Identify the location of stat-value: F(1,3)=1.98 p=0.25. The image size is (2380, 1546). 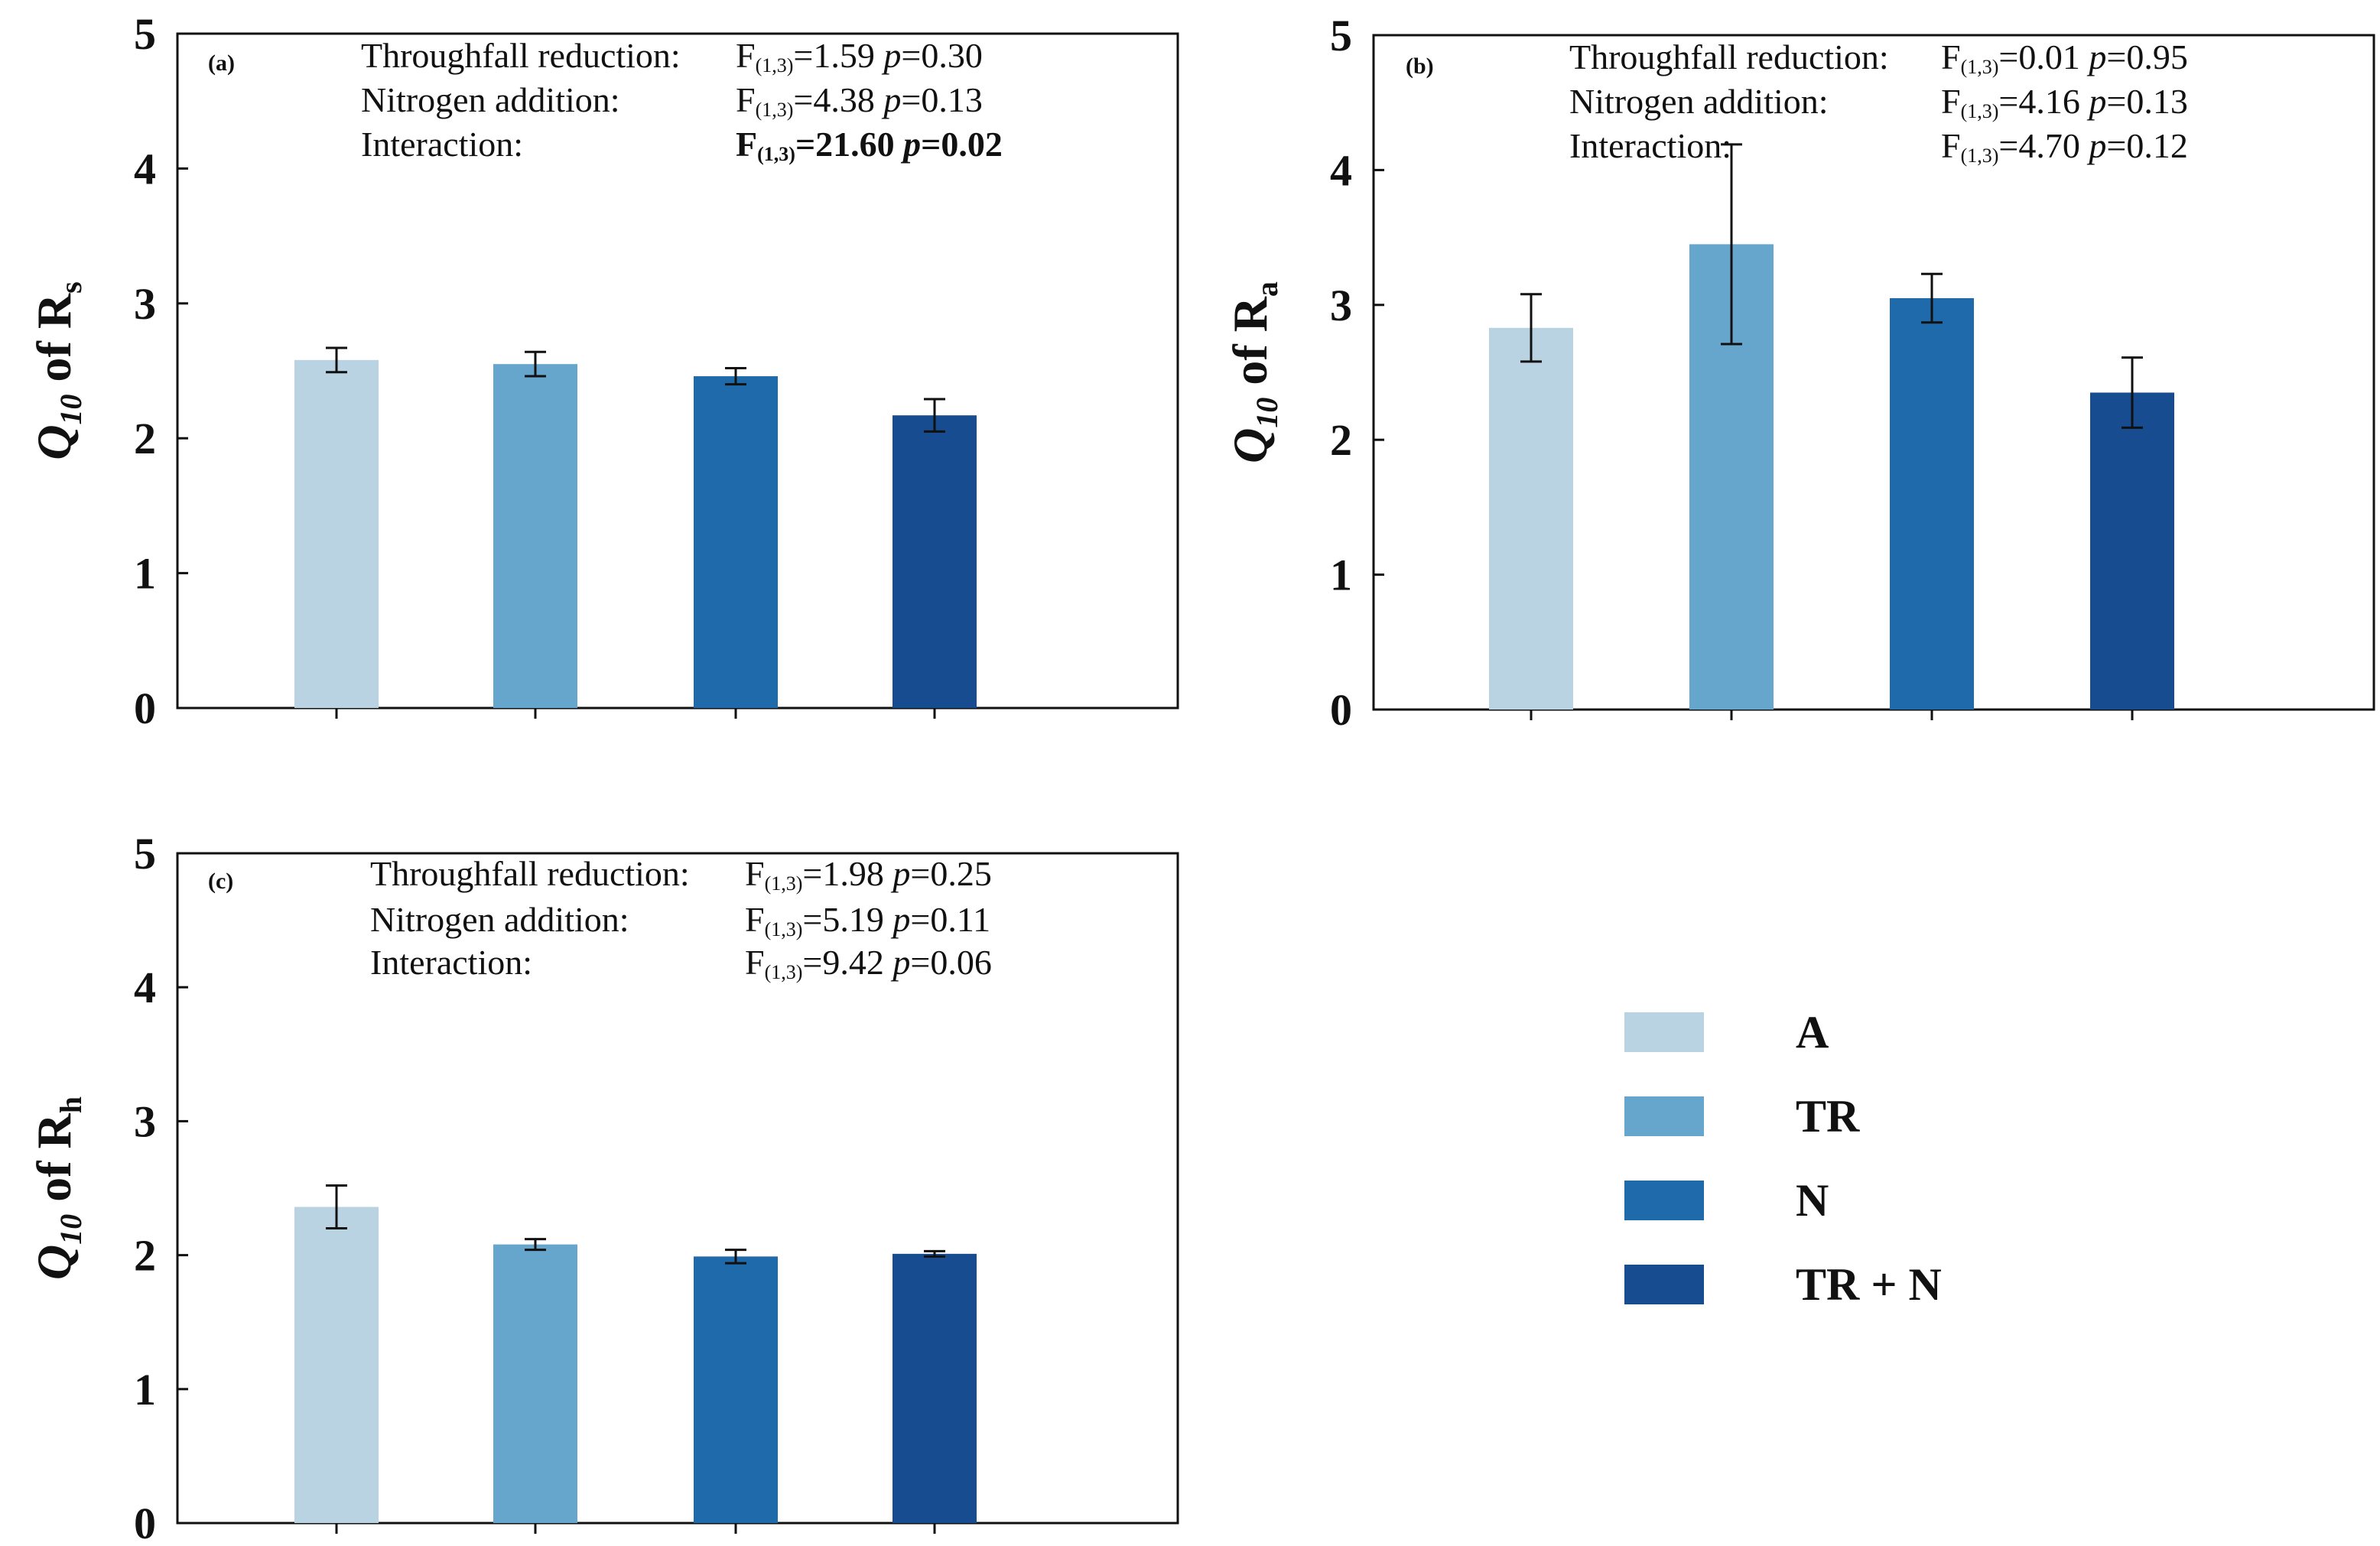
(868, 875).